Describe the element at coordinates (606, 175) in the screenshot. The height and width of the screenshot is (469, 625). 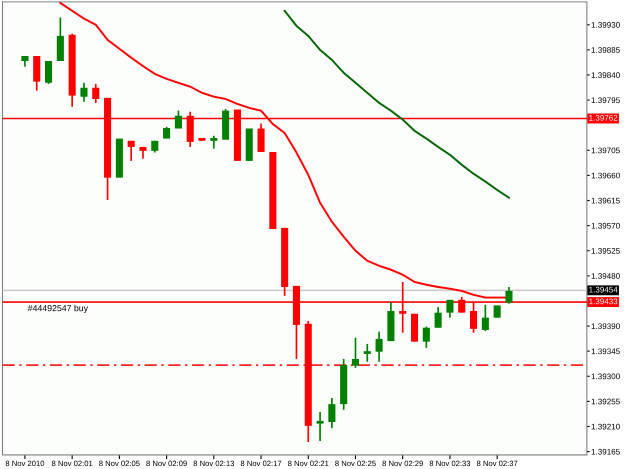
I see `y-tick-label: 1.39660` at that location.